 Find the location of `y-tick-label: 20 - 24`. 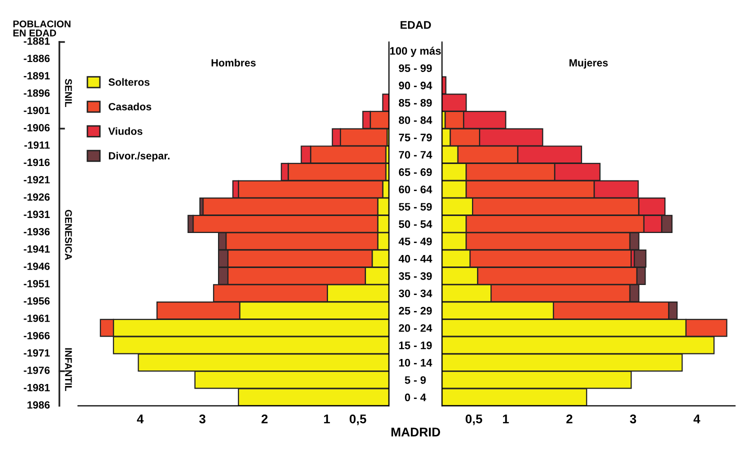

y-tick-label: 20 - 24 is located at coordinates (415, 328).